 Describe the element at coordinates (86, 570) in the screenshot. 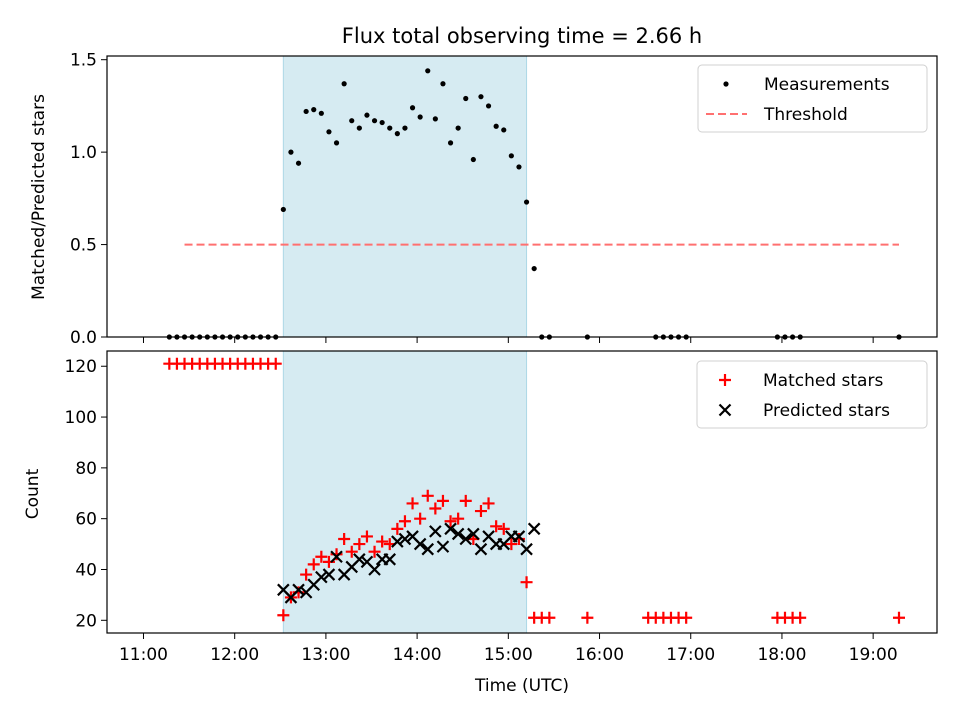

I see `y-tick-label: 40` at that location.